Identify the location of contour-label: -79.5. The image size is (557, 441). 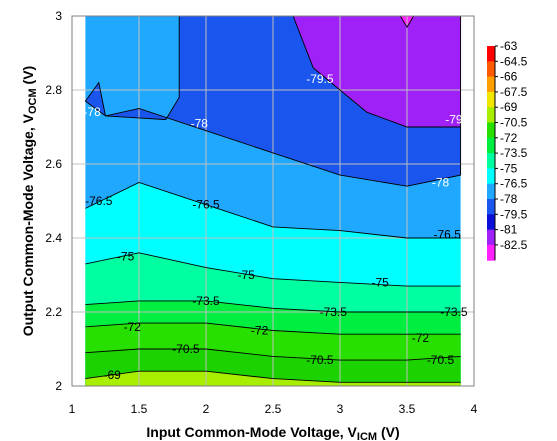
(320, 79).